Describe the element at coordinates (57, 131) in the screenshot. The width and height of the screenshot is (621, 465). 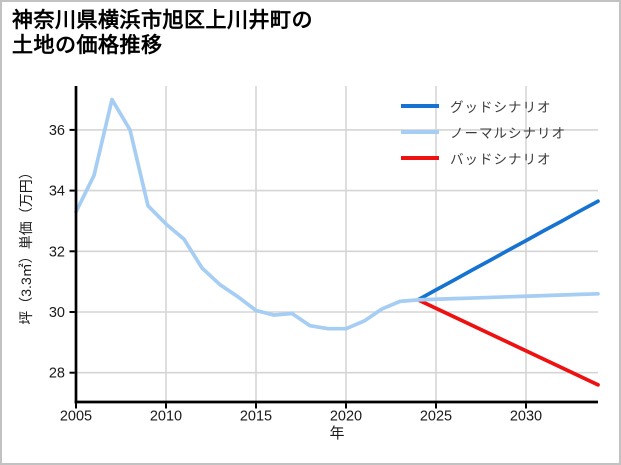
I see `y-tick-label: 36` at that location.